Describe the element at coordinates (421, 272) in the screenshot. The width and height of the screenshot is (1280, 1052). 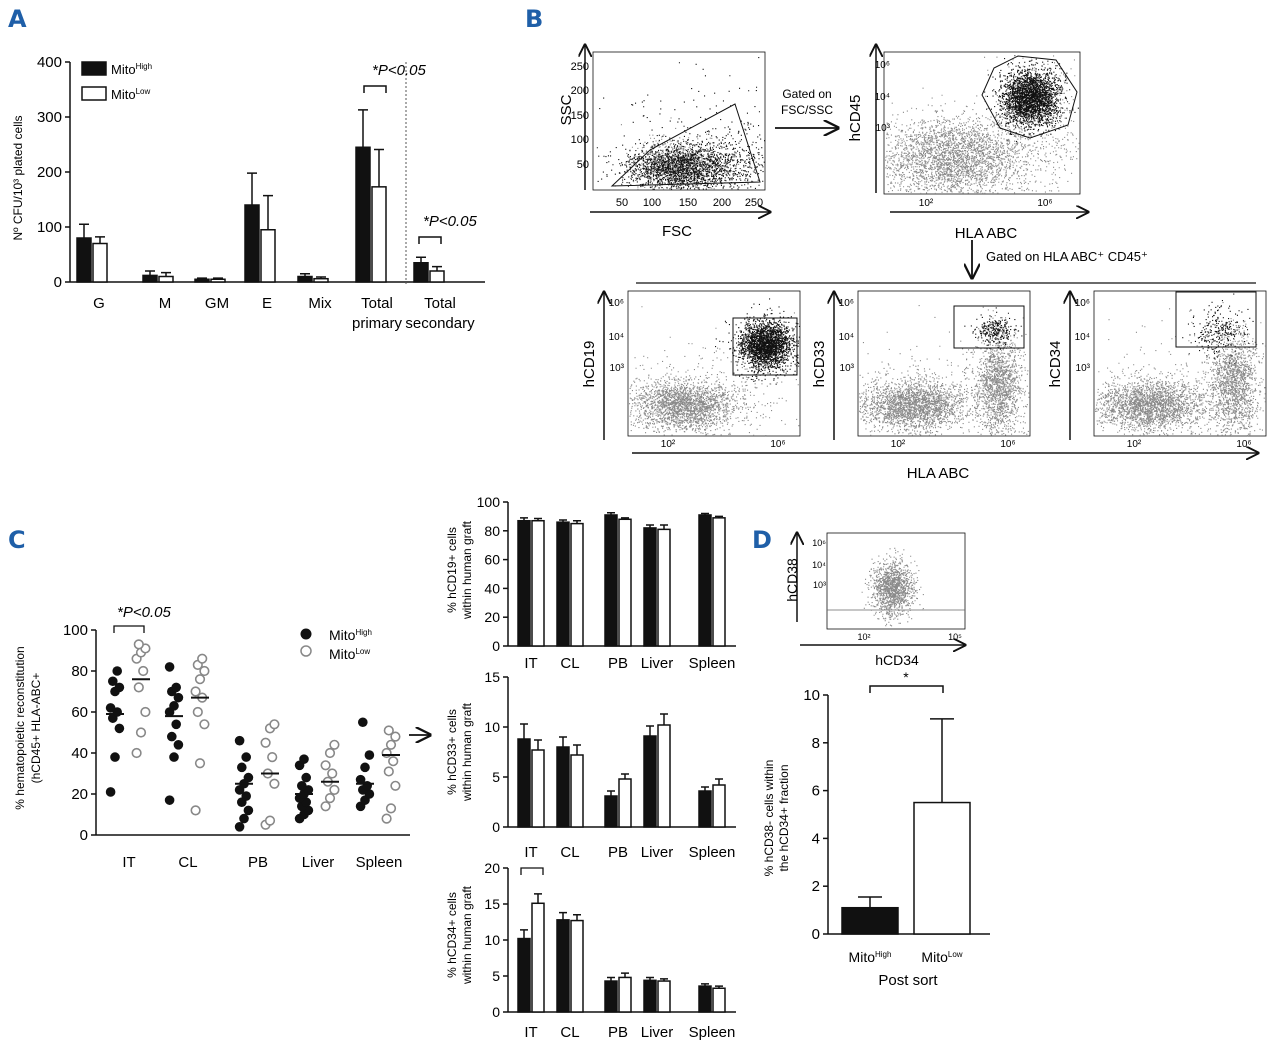
I see `bar-mito-high-total-secondary` at that location.